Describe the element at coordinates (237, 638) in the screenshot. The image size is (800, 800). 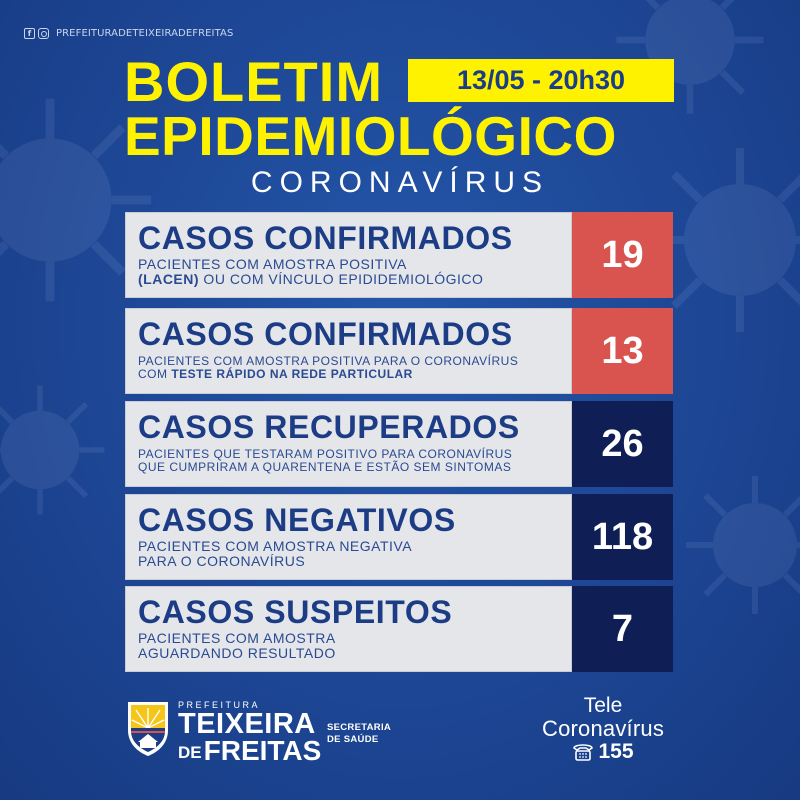
I see `card-desc-line-1: PACIENTES COM AMOSTRA` at that location.